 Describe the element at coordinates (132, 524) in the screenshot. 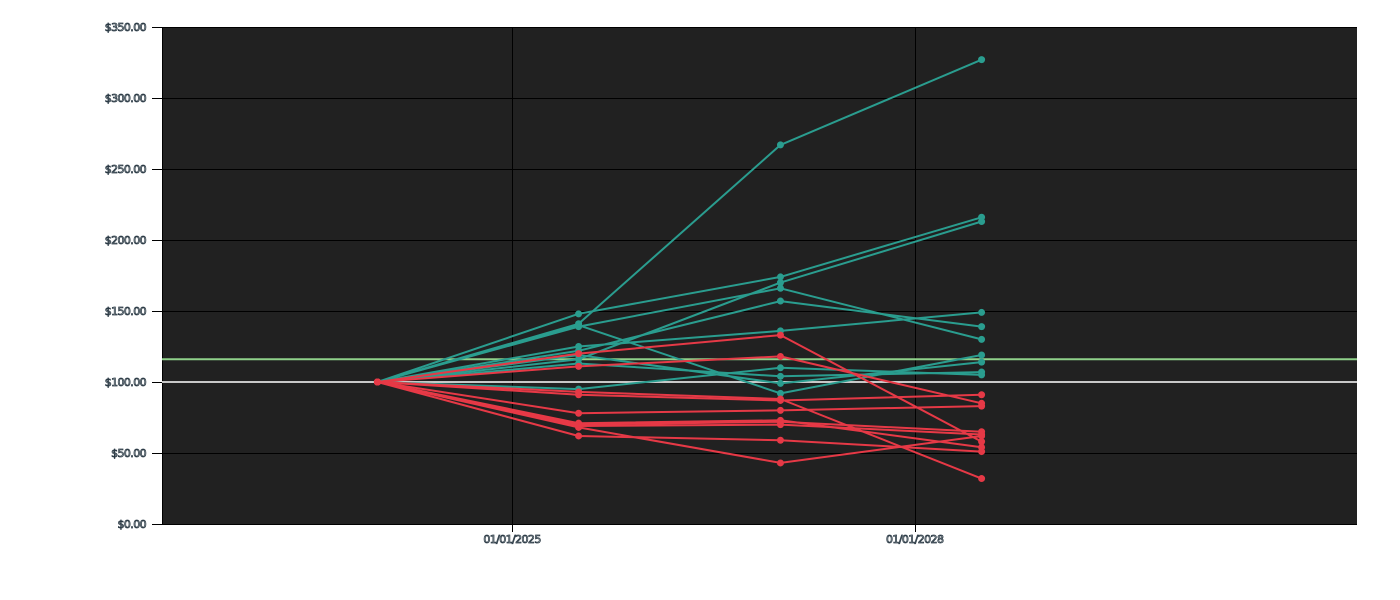

I see `y-tick-label: $0.00` at that location.